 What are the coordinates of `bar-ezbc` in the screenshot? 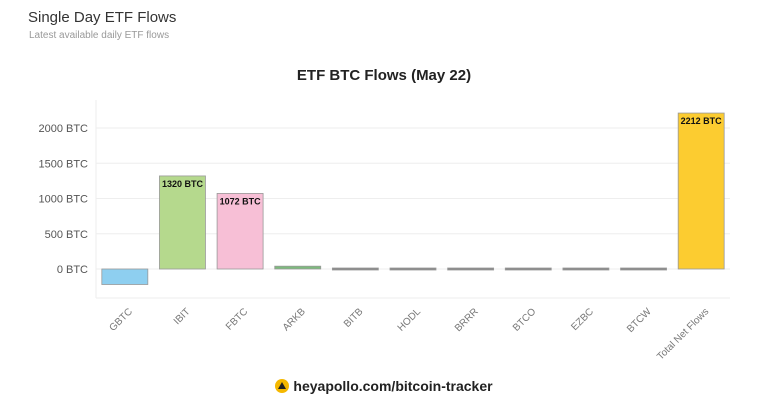 It's located at (586, 269).